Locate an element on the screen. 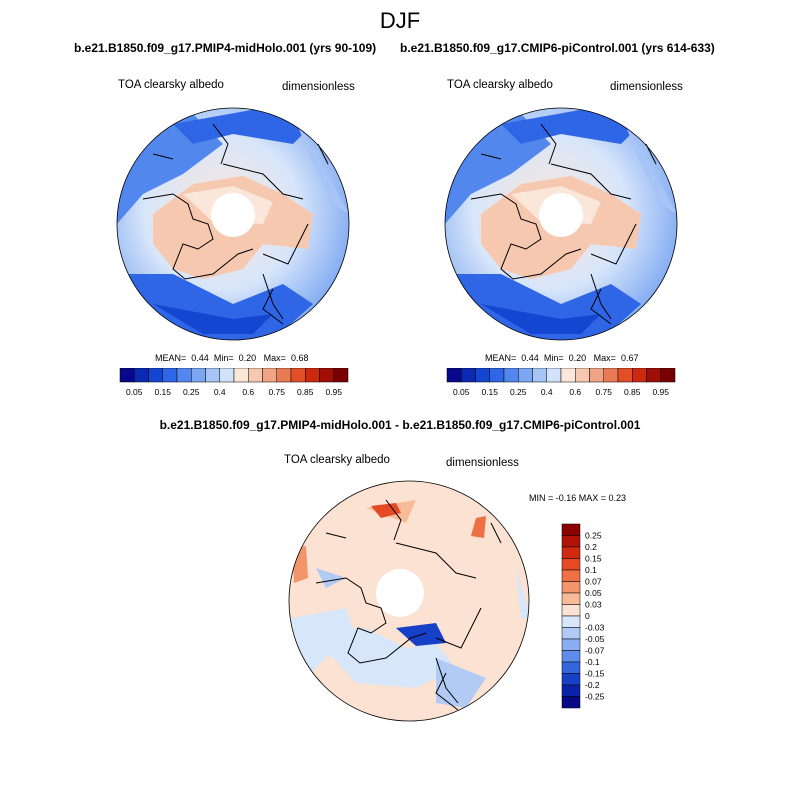 The image size is (800, 800). colorbar-tick-label: -0.25 is located at coordinates (595, 697).